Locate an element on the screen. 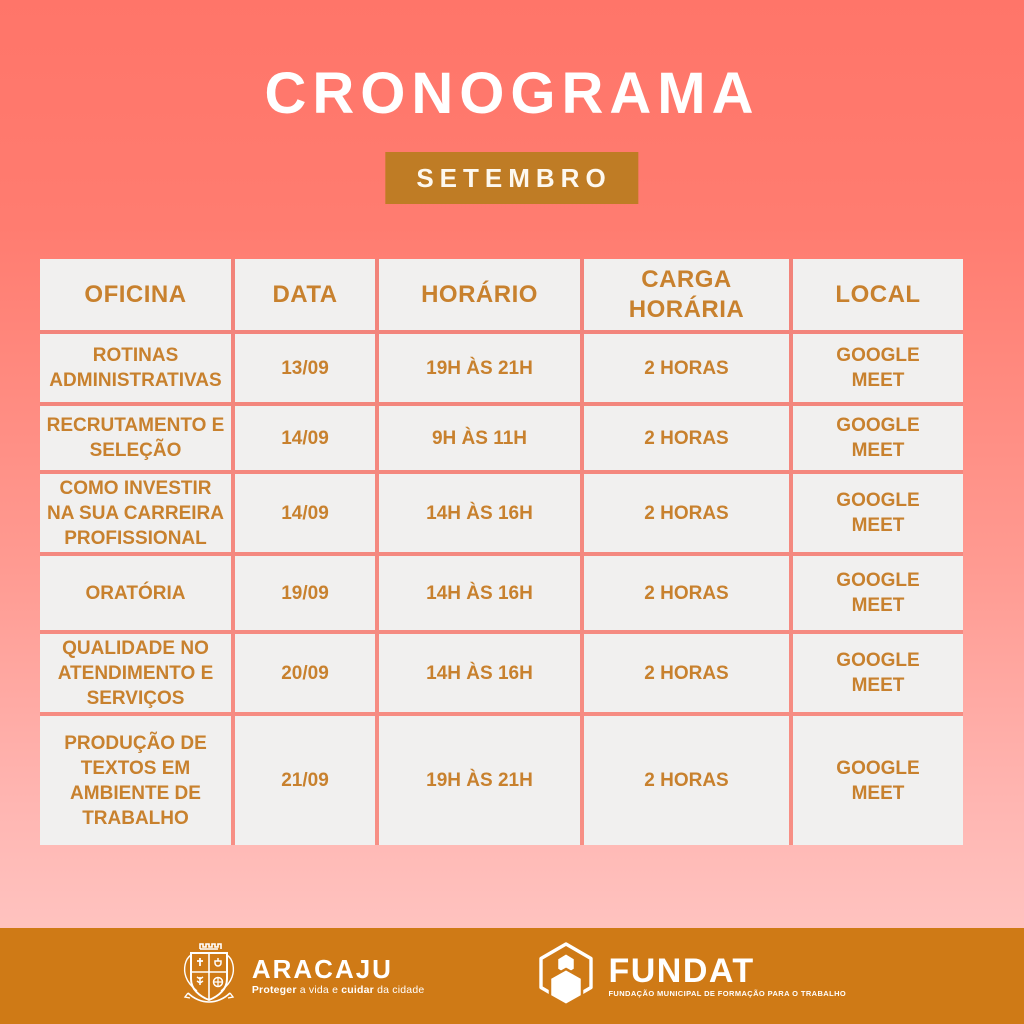  cell-data: 19/09 is located at coordinates (305, 593).